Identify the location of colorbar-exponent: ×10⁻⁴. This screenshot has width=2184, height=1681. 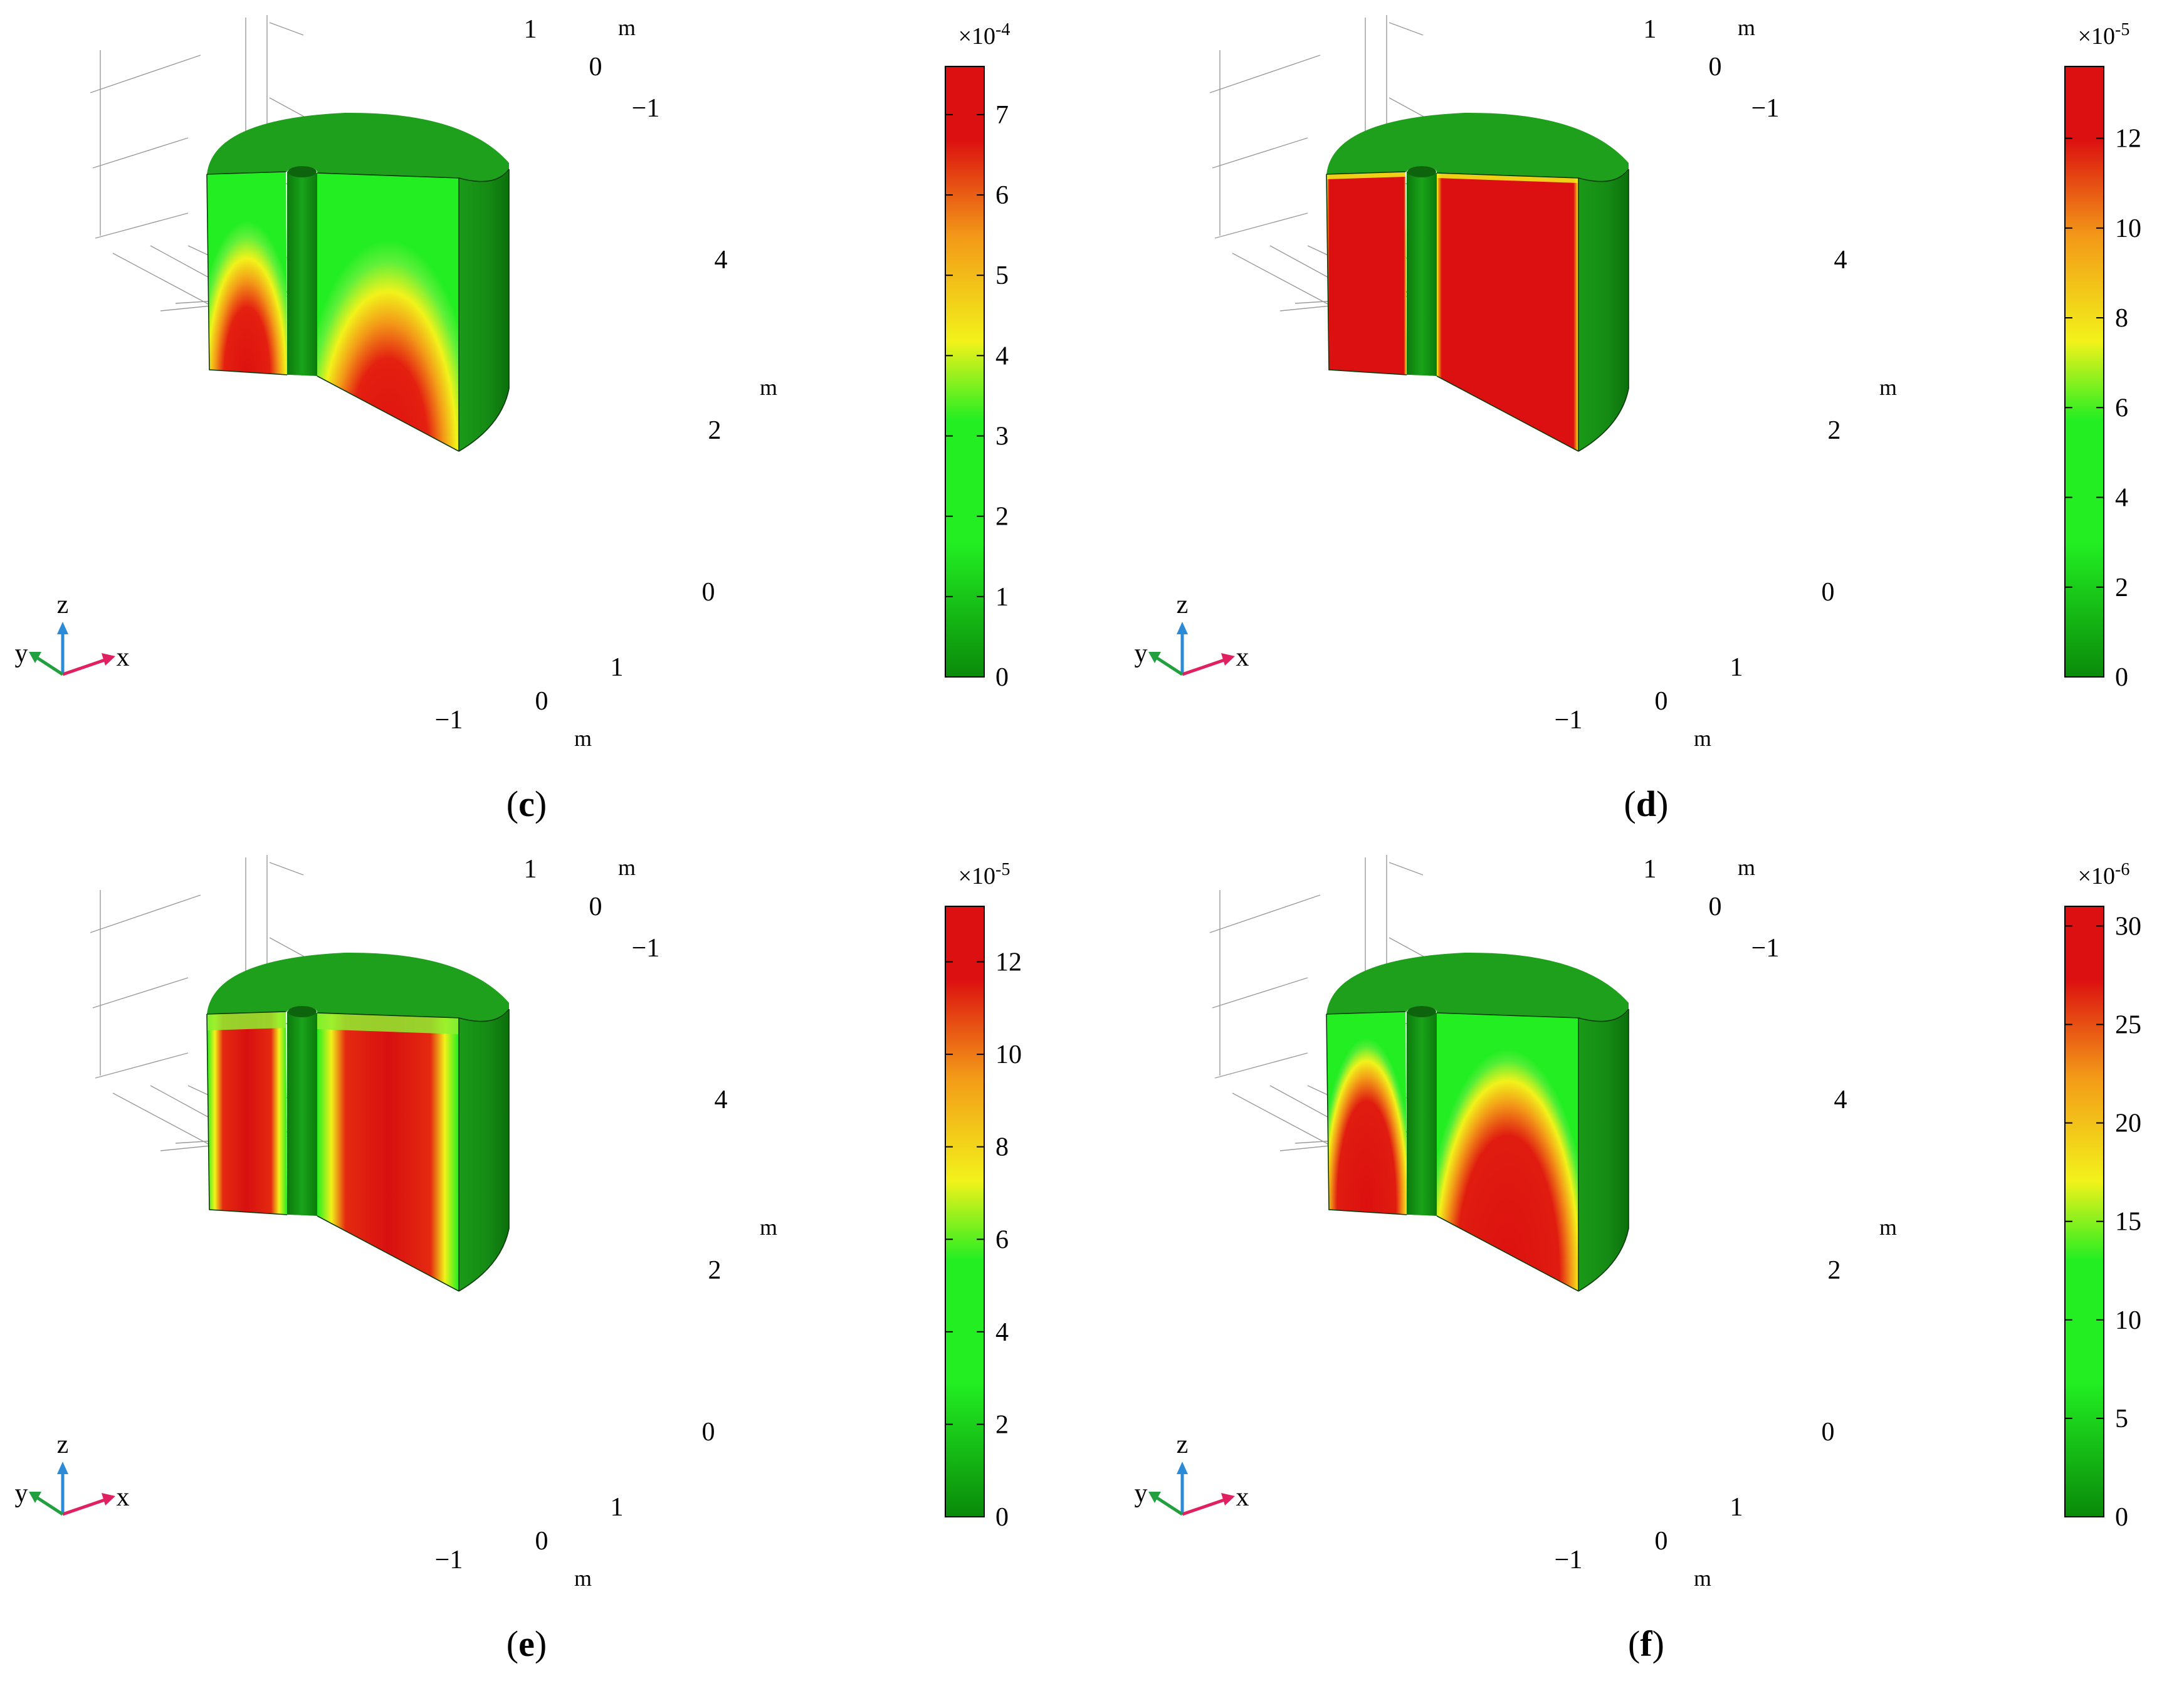
(985, 35).